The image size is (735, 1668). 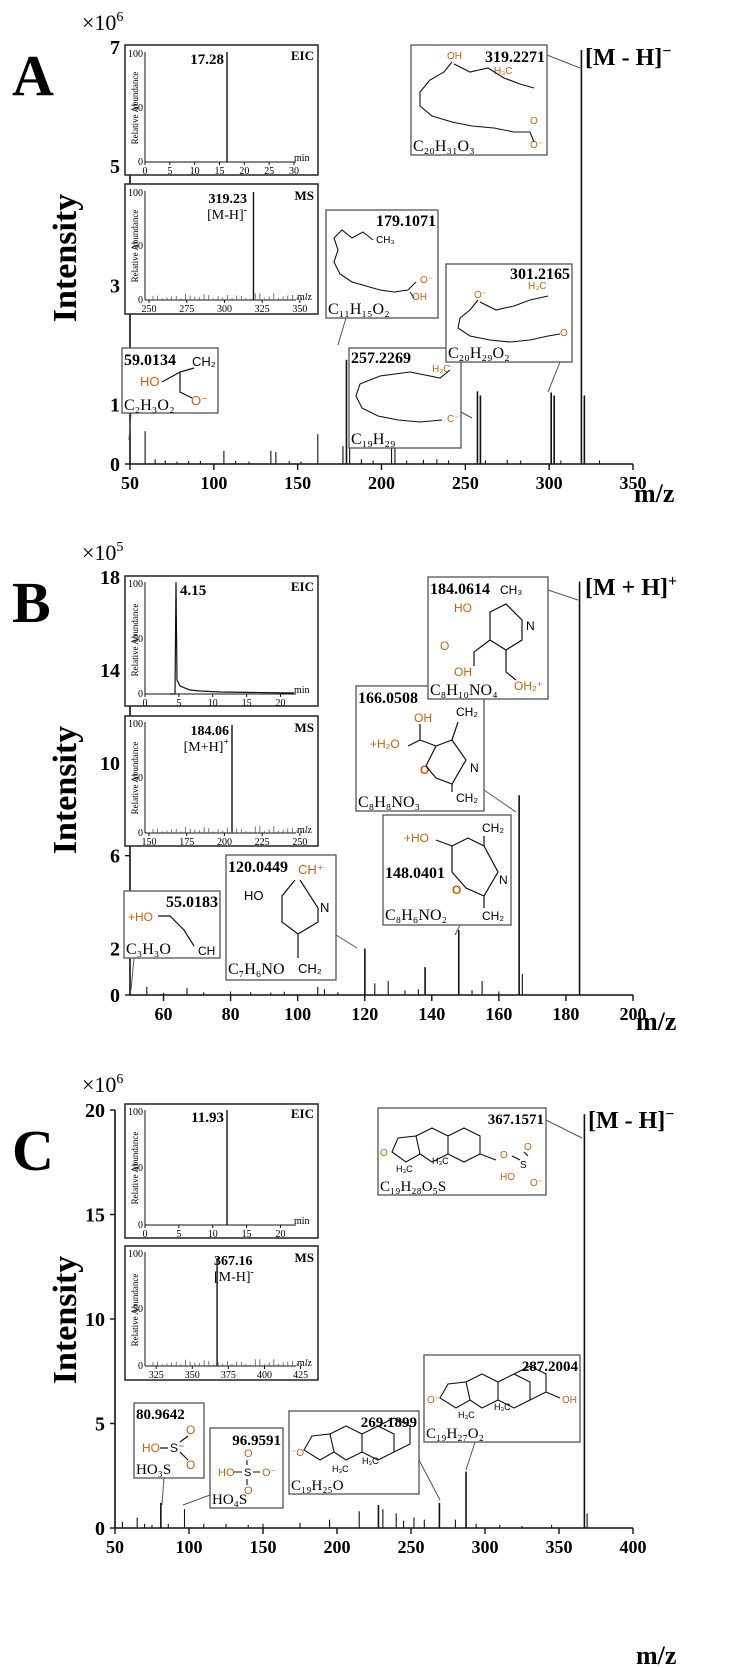 I want to click on fragment-formula: C₁₉H₂₉, so click(x=373, y=439).